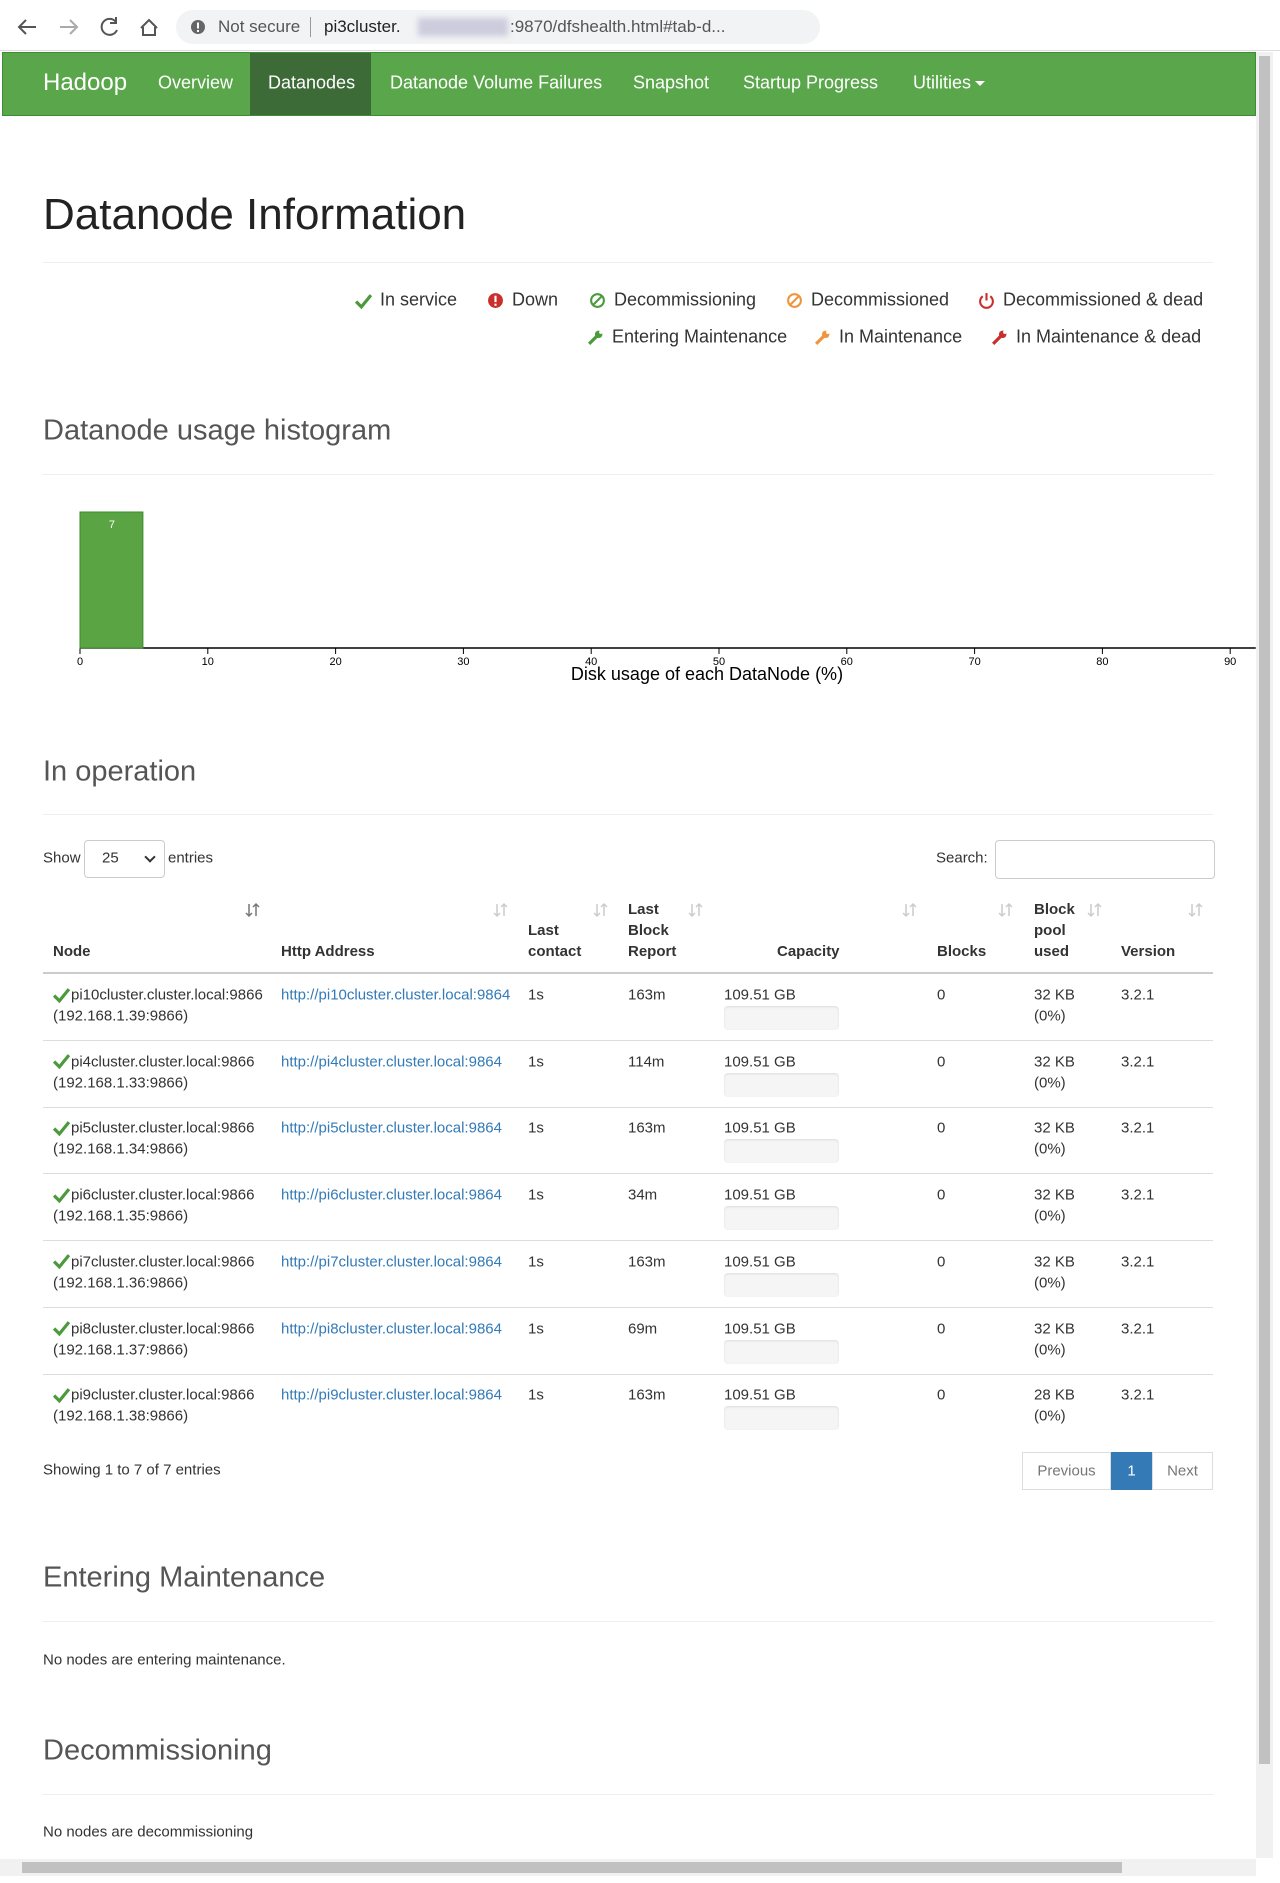 The height and width of the screenshot is (1883, 1280). I want to click on block-pool-used: 32 KB, so click(1054, 1128).